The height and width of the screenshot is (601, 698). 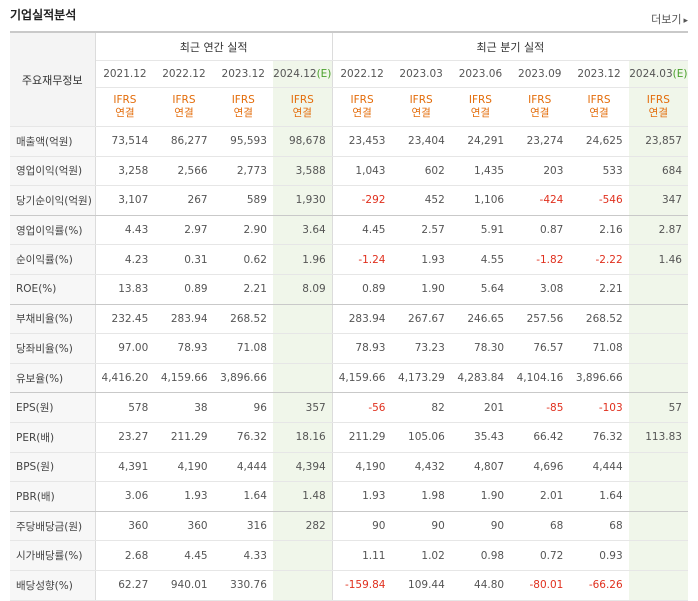 I want to click on table-cell: 3,107, so click(x=125, y=200).